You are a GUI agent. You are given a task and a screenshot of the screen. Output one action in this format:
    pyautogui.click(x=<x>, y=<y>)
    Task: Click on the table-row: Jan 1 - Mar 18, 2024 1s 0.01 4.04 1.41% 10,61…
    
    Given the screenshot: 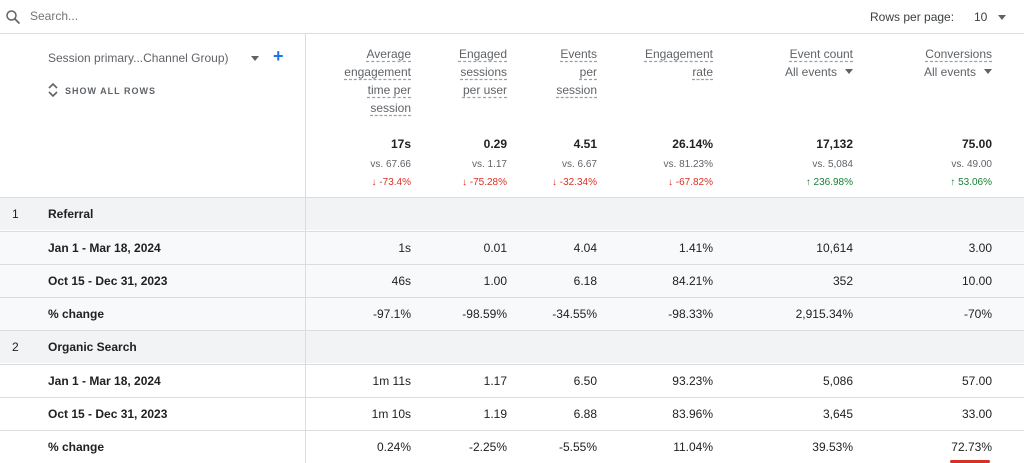 What is the action you would take?
    pyautogui.click(x=512, y=247)
    